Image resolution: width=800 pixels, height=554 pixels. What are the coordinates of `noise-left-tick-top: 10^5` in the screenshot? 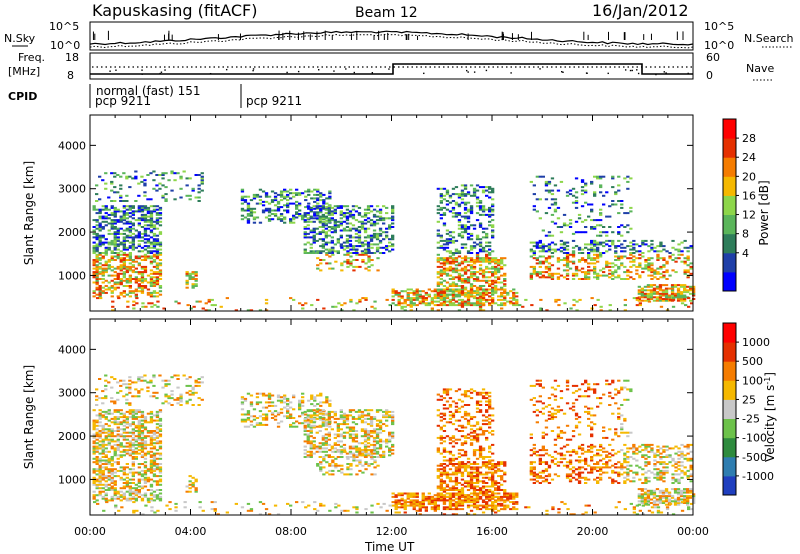 It's located at (64, 26).